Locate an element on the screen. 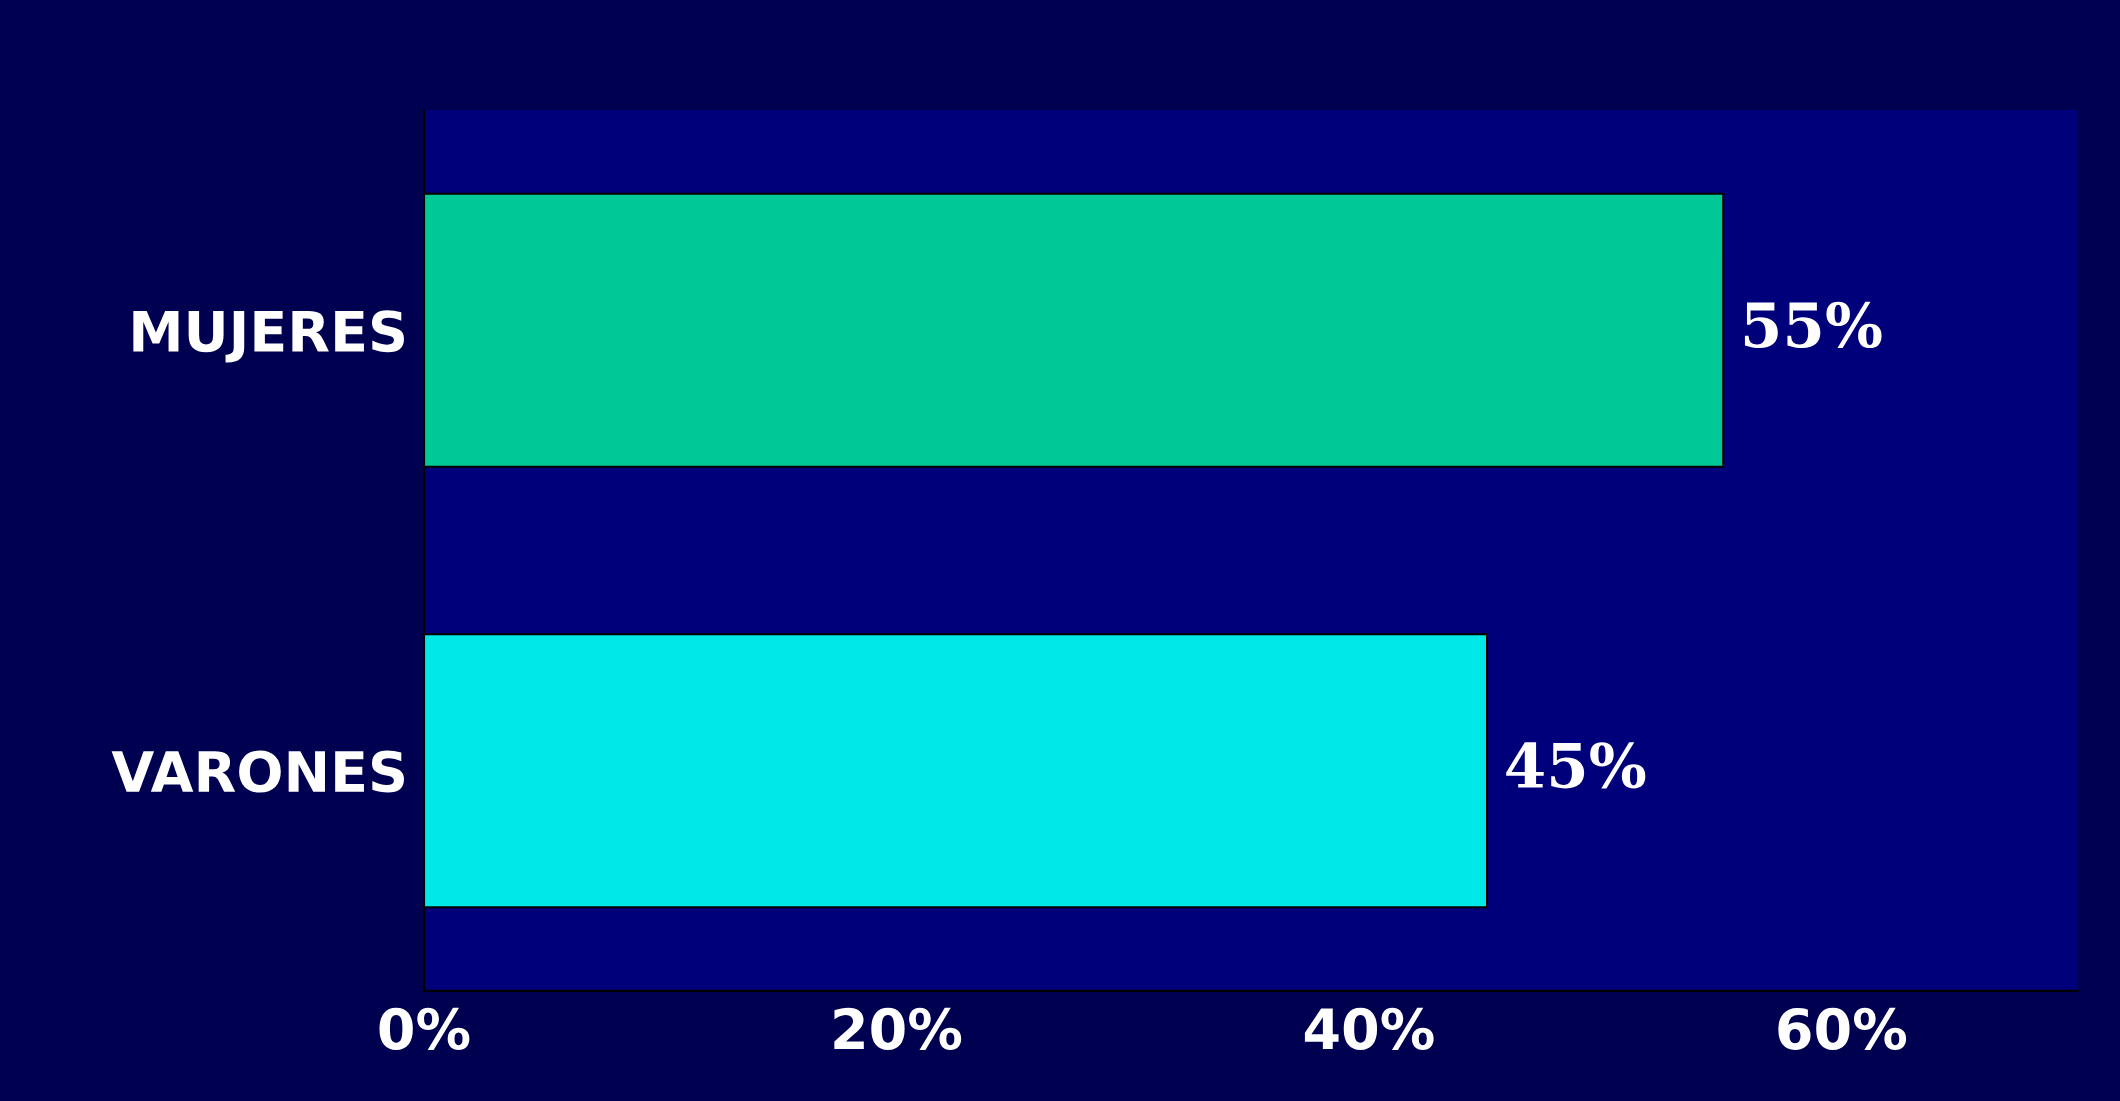  x-tick-label: 60% is located at coordinates (1842, 1028).